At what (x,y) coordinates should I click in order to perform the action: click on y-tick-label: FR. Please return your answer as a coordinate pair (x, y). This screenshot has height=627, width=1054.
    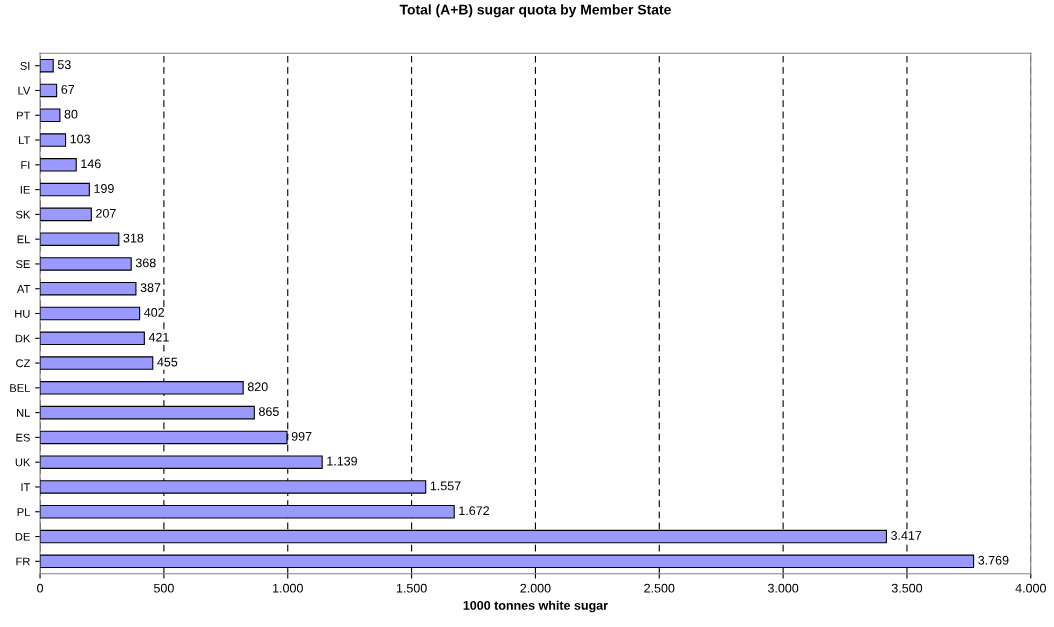
    Looking at the image, I should click on (23, 561).